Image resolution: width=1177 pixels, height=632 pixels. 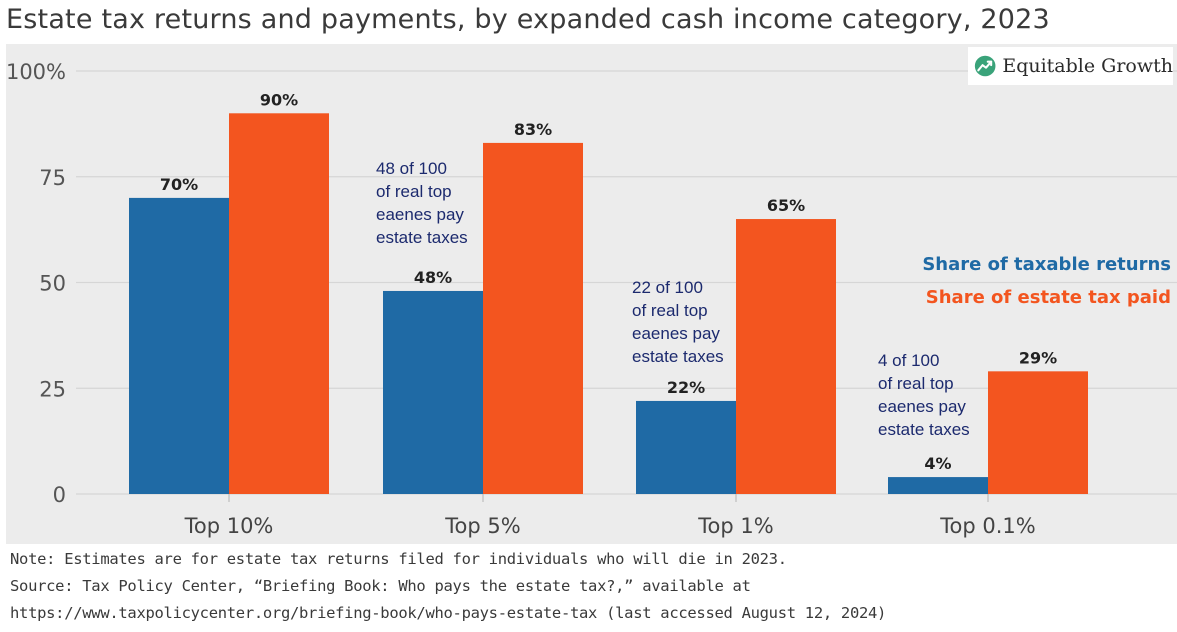 What do you see at coordinates (1038, 357) in the screenshot?
I see `data-label: 29%` at bounding box center [1038, 357].